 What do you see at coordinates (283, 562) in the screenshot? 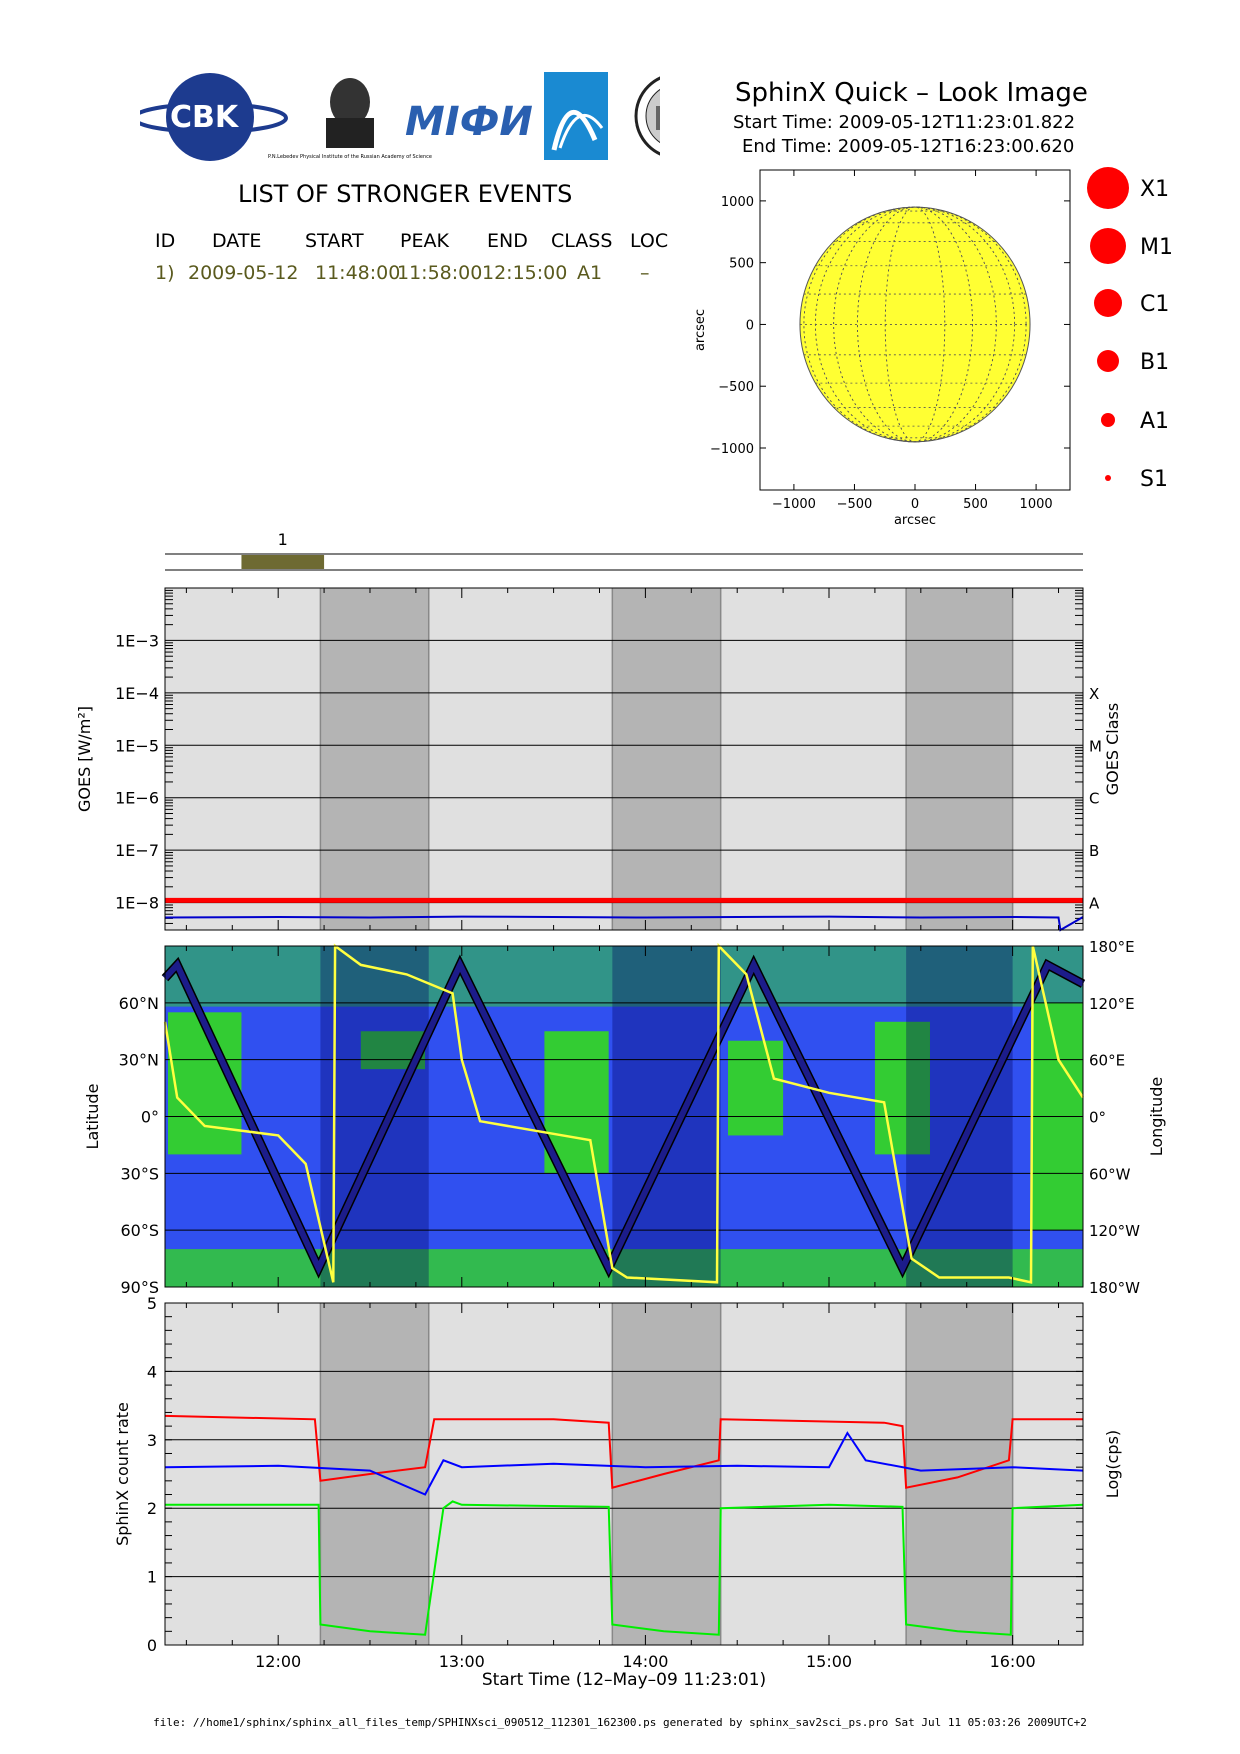
I see `timeline-event-bar` at bounding box center [283, 562].